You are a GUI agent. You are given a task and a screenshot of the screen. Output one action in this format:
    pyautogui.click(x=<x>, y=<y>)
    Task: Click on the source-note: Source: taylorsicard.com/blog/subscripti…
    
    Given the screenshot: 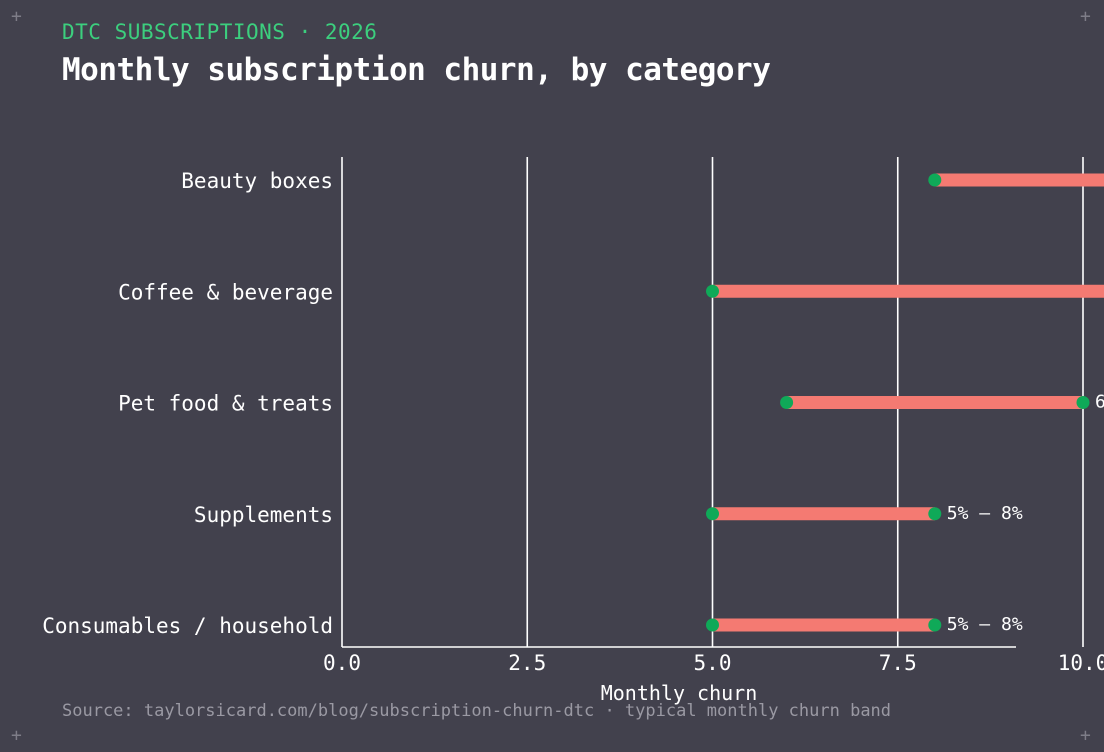 What is the action you would take?
    pyautogui.click(x=477, y=711)
    